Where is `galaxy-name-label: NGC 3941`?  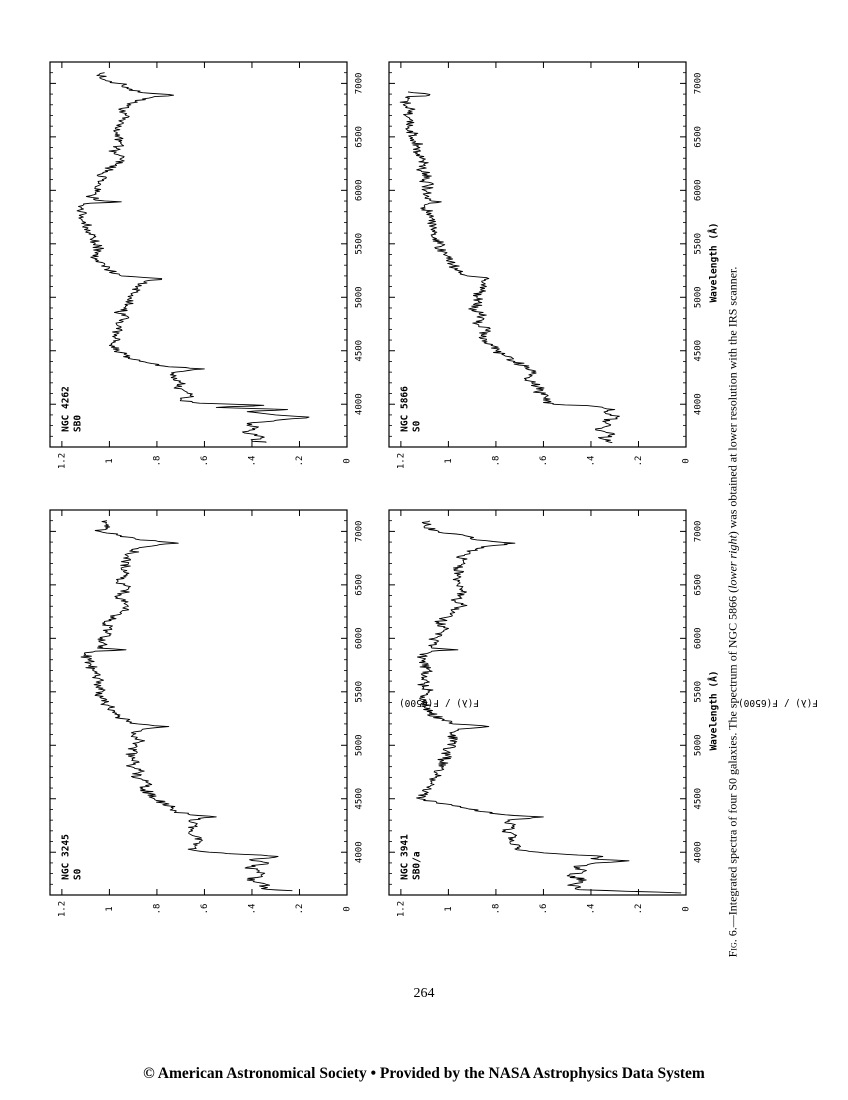
galaxy-name-label: NGC 3941 is located at coordinates (405, 857).